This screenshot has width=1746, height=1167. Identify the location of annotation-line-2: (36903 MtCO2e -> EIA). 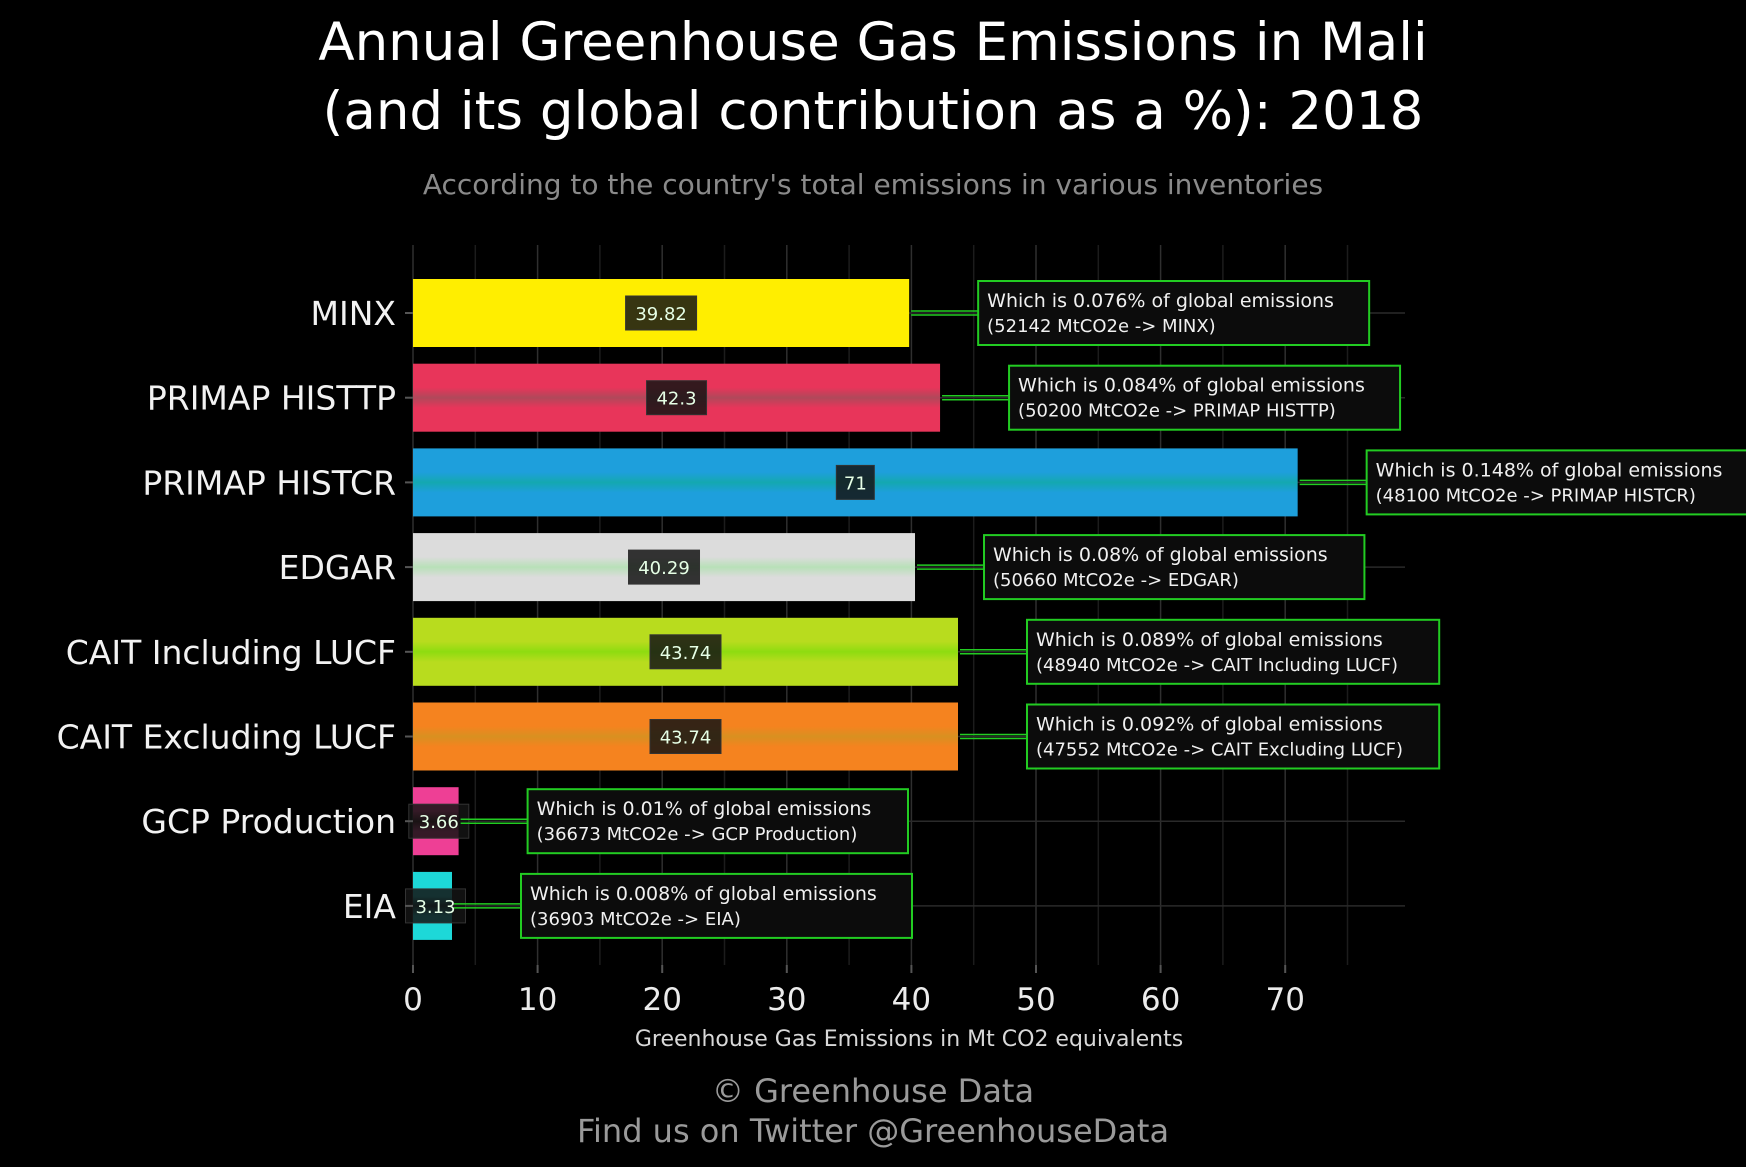
(635, 919).